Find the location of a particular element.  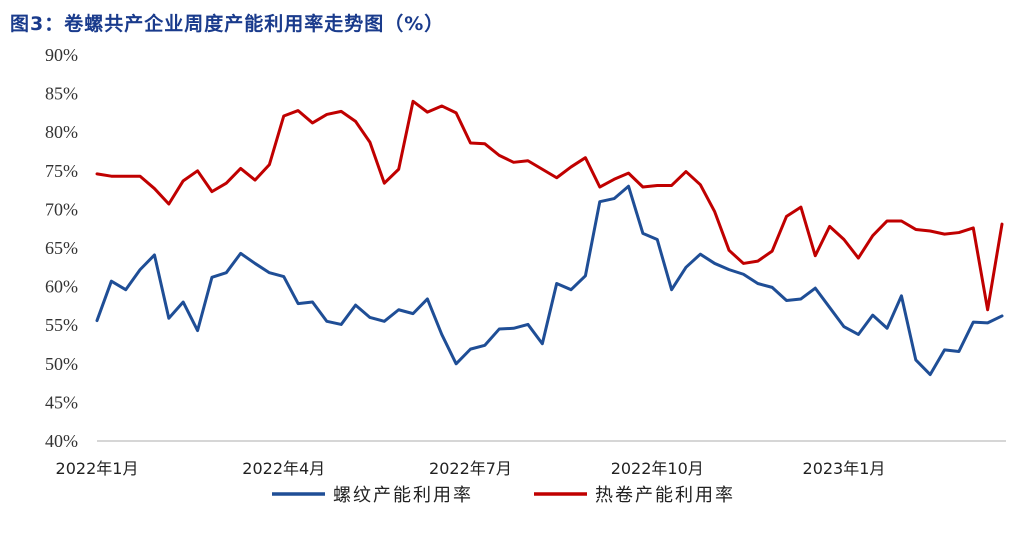

y-tick-label: 70% is located at coordinates (61, 209).